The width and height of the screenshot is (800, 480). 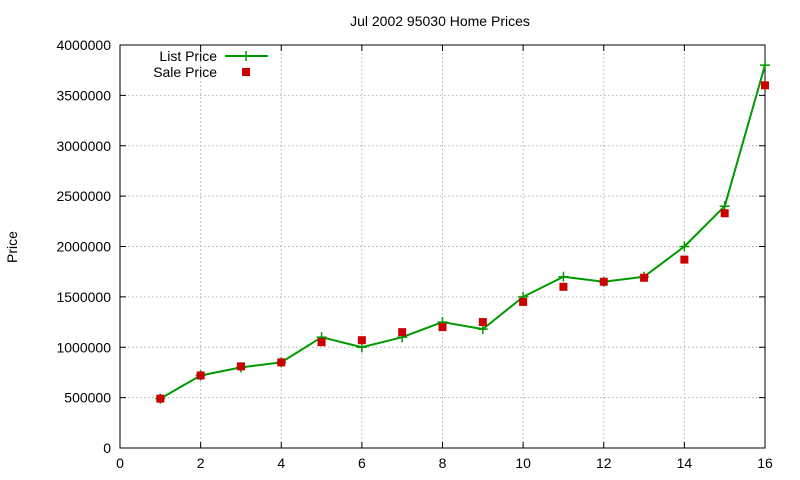 What do you see at coordinates (83, 247) in the screenshot?
I see `y-tick-label: 2000000` at bounding box center [83, 247].